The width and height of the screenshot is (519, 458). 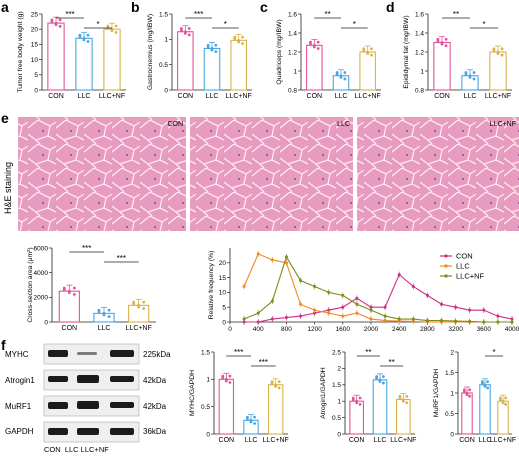 What do you see at coordinates (155, 380) in the screenshot?
I see `blot-kda-atrogin1: 42kDa` at bounding box center [155, 380].